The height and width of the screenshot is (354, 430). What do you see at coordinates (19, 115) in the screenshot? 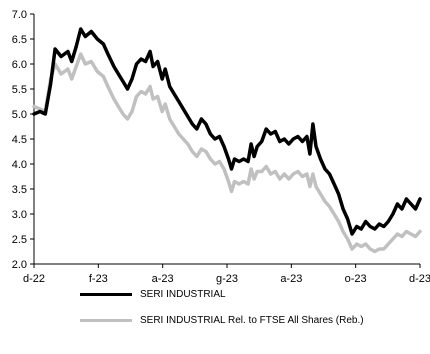
I see `y-tick-label: 5.0` at bounding box center [19, 115].